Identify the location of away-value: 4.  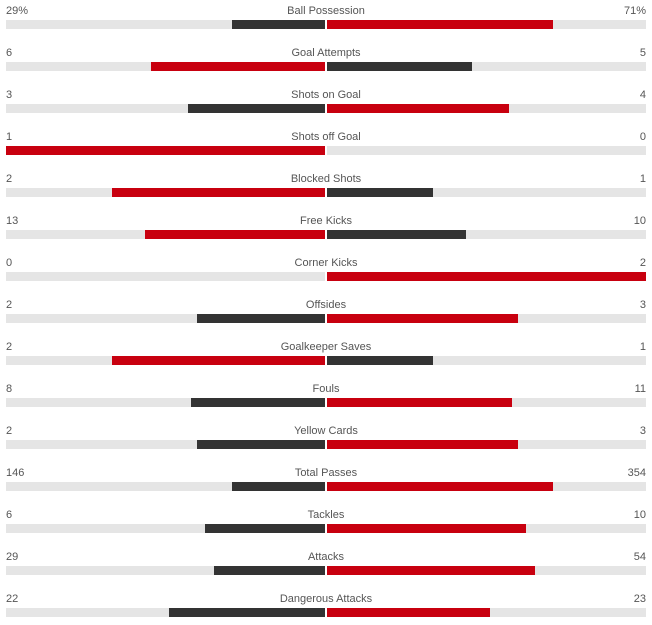
(642, 95).